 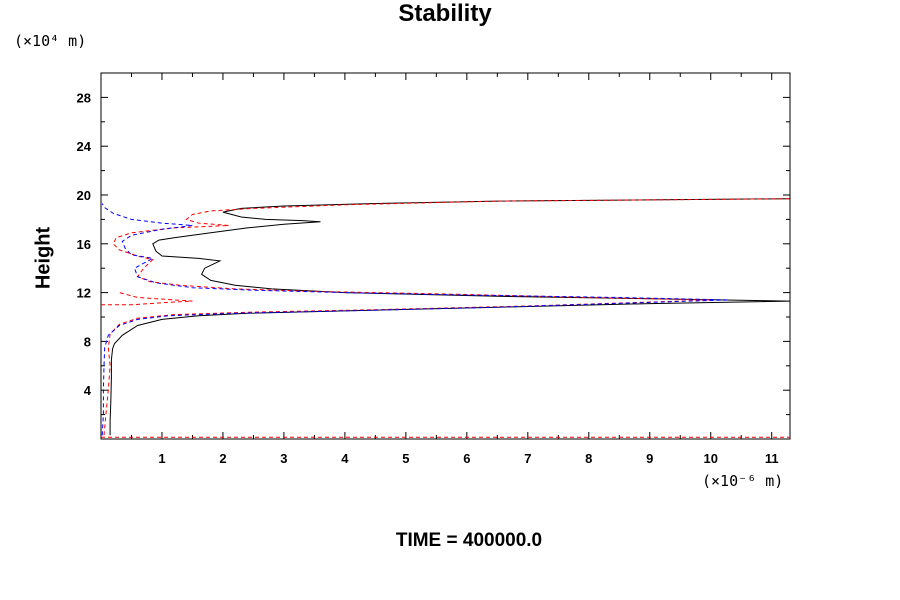 I want to click on x-tick-label: 10, so click(x=711, y=458).